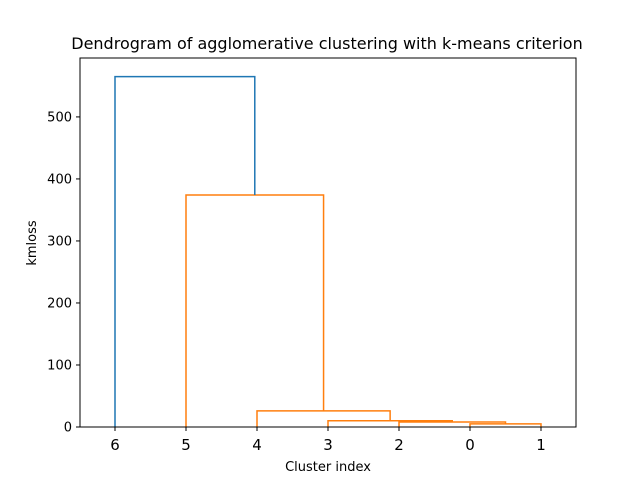 The width and height of the screenshot is (640, 480). What do you see at coordinates (59, 303) in the screenshot?
I see `y-tick-label: 200` at bounding box center [59, 303].